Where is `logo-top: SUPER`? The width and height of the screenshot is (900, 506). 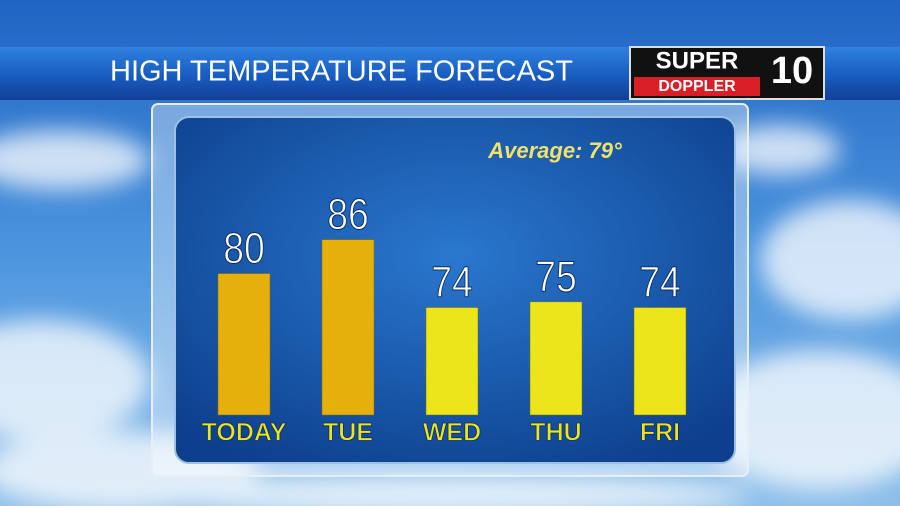 logo-top: SUPER is located at coordinates (697, 60).